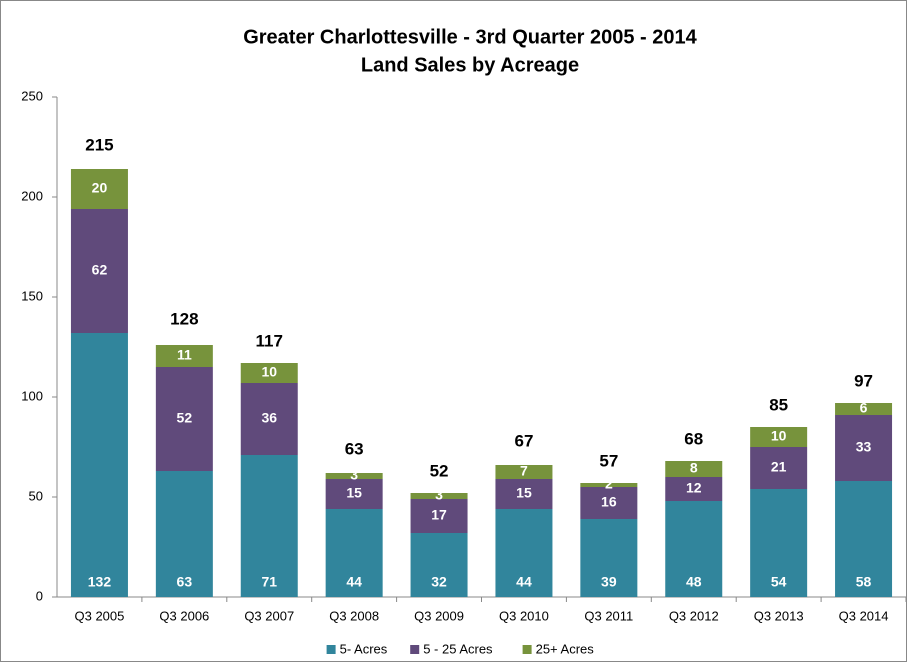  Describe the element at coordinates (32, 395) in the screenshot. I see `y-tick-label: 100` at that location.